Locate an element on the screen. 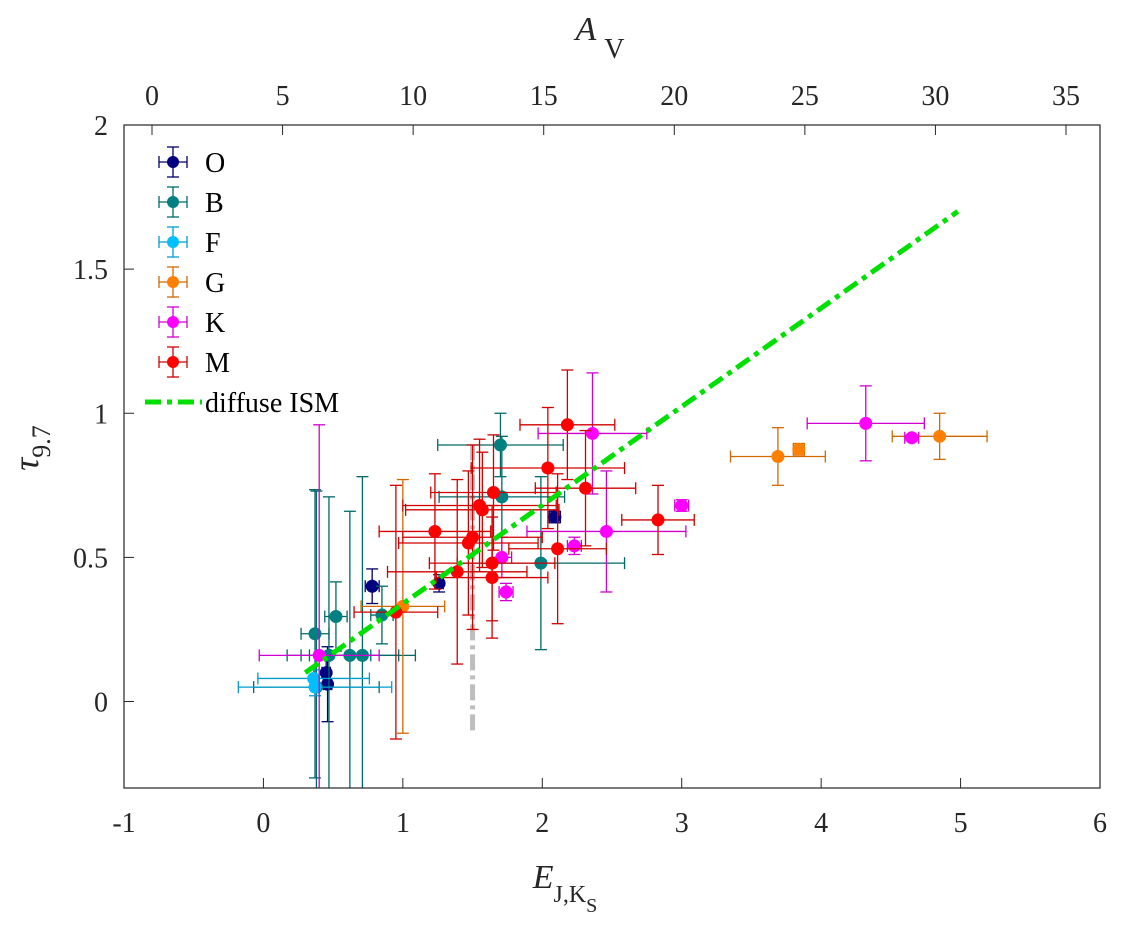 Image resolution: width=1132 pixels, height=934 pixels. x-tick-label: 0 is located at coordinates (263, 823).